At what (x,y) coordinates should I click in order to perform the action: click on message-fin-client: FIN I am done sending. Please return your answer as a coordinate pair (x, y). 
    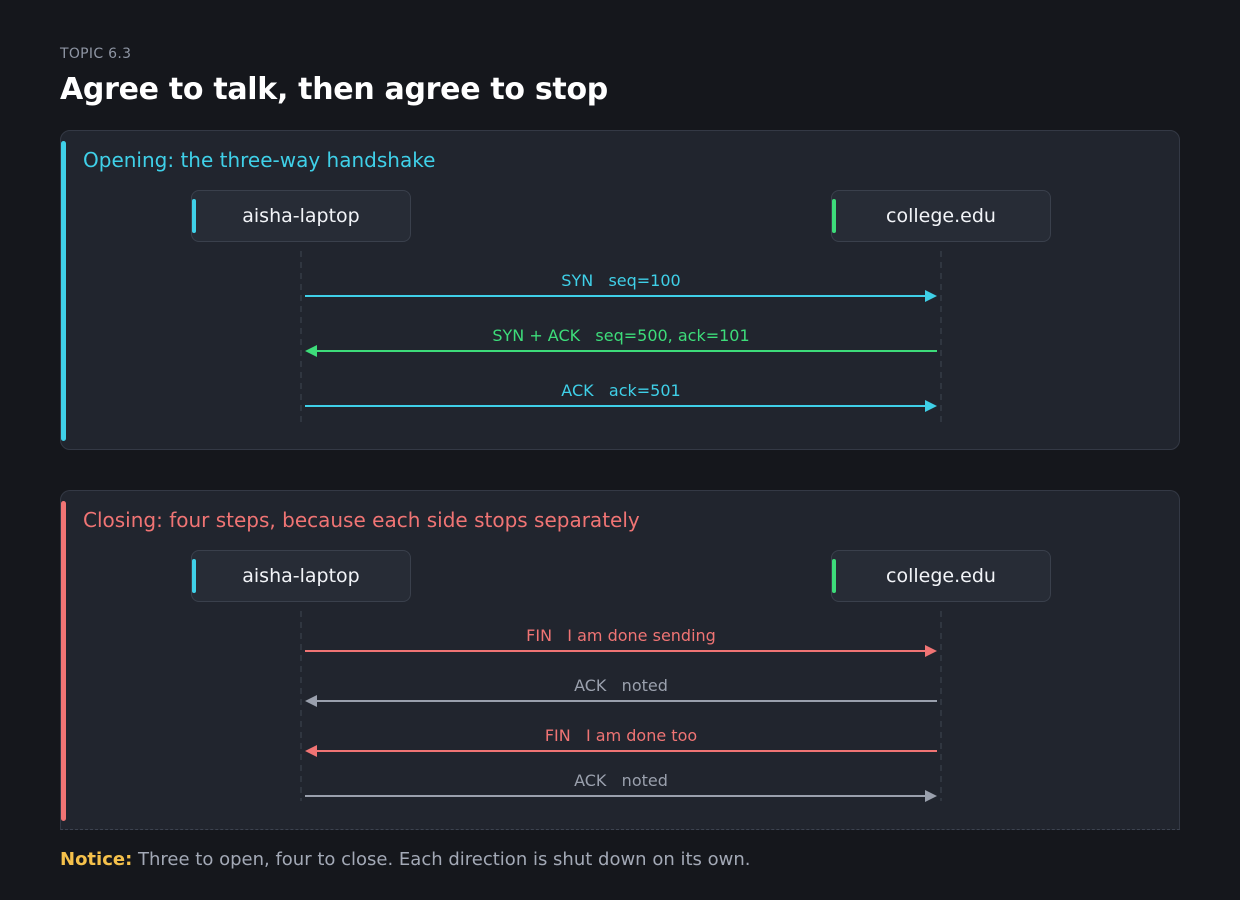
    Looking at the image, I should click on (621, 641).